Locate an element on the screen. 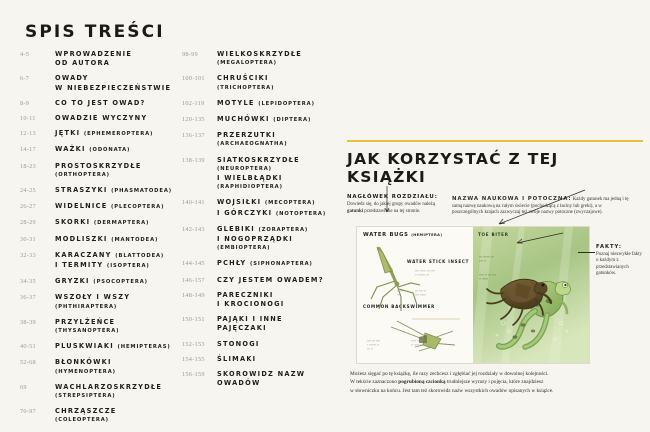  toc-entry-label: STONOGI is located at coordinates (275, 344).